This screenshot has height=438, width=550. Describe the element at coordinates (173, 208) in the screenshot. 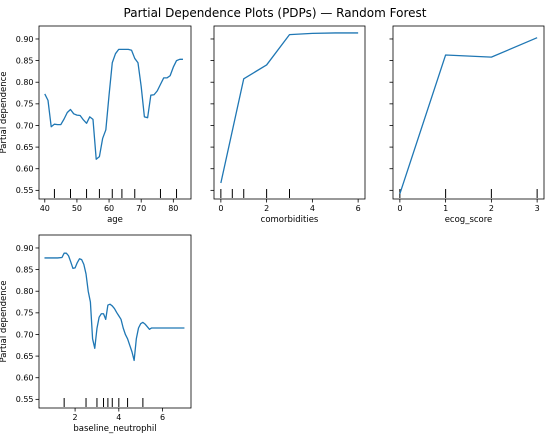

I see `x-tick-label: 80` at that location.